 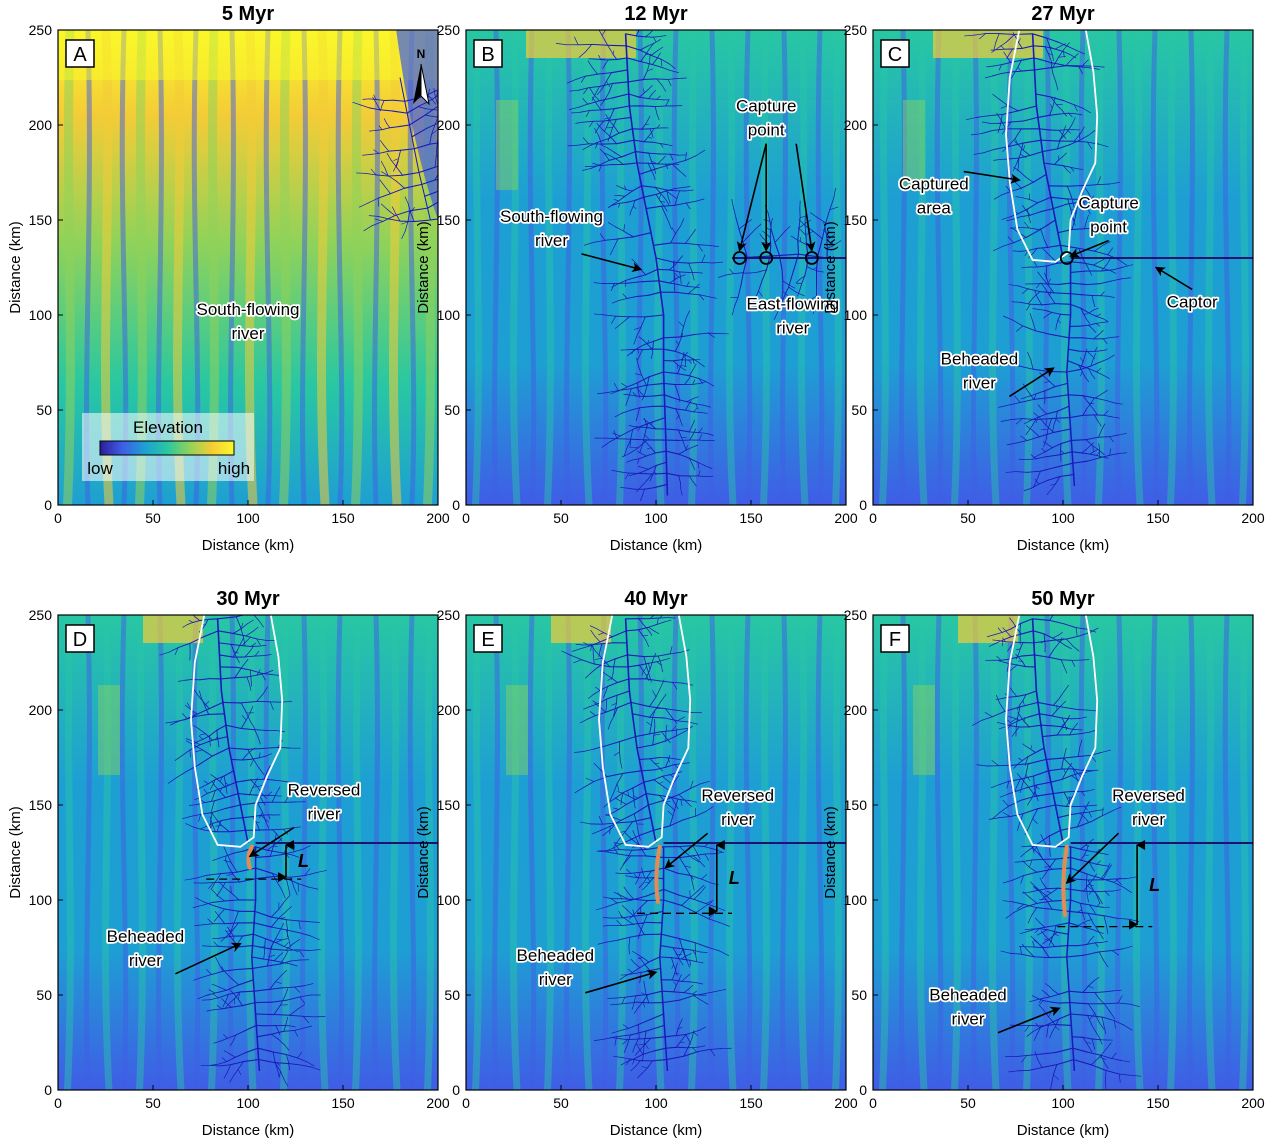 What do you see at coordinates (1063, 599) in the screenshot?
I see `panel-title: 50 Myr` at bounding box center [1063, 599].